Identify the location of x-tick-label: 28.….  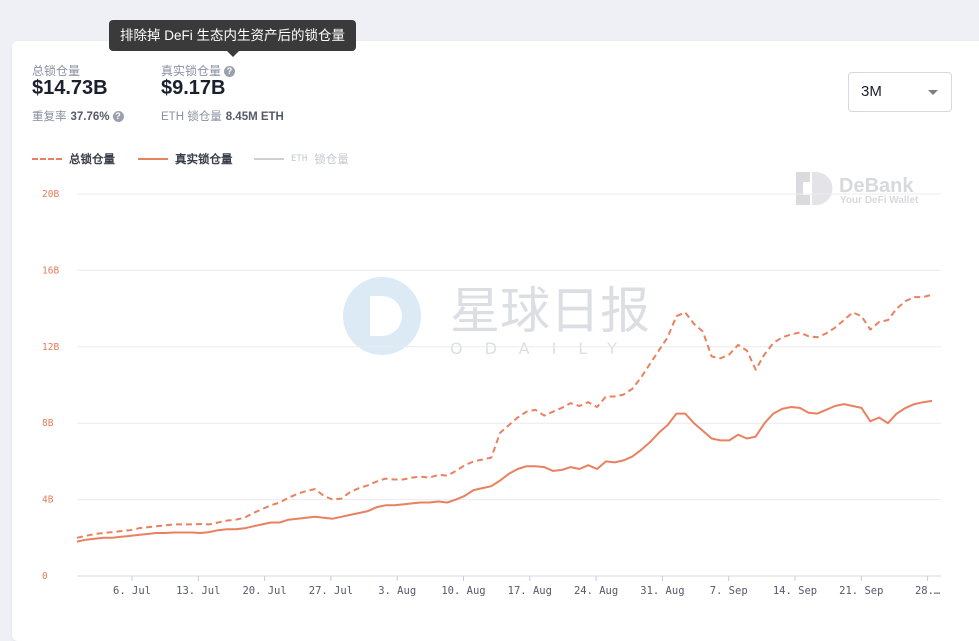
(927, 591).